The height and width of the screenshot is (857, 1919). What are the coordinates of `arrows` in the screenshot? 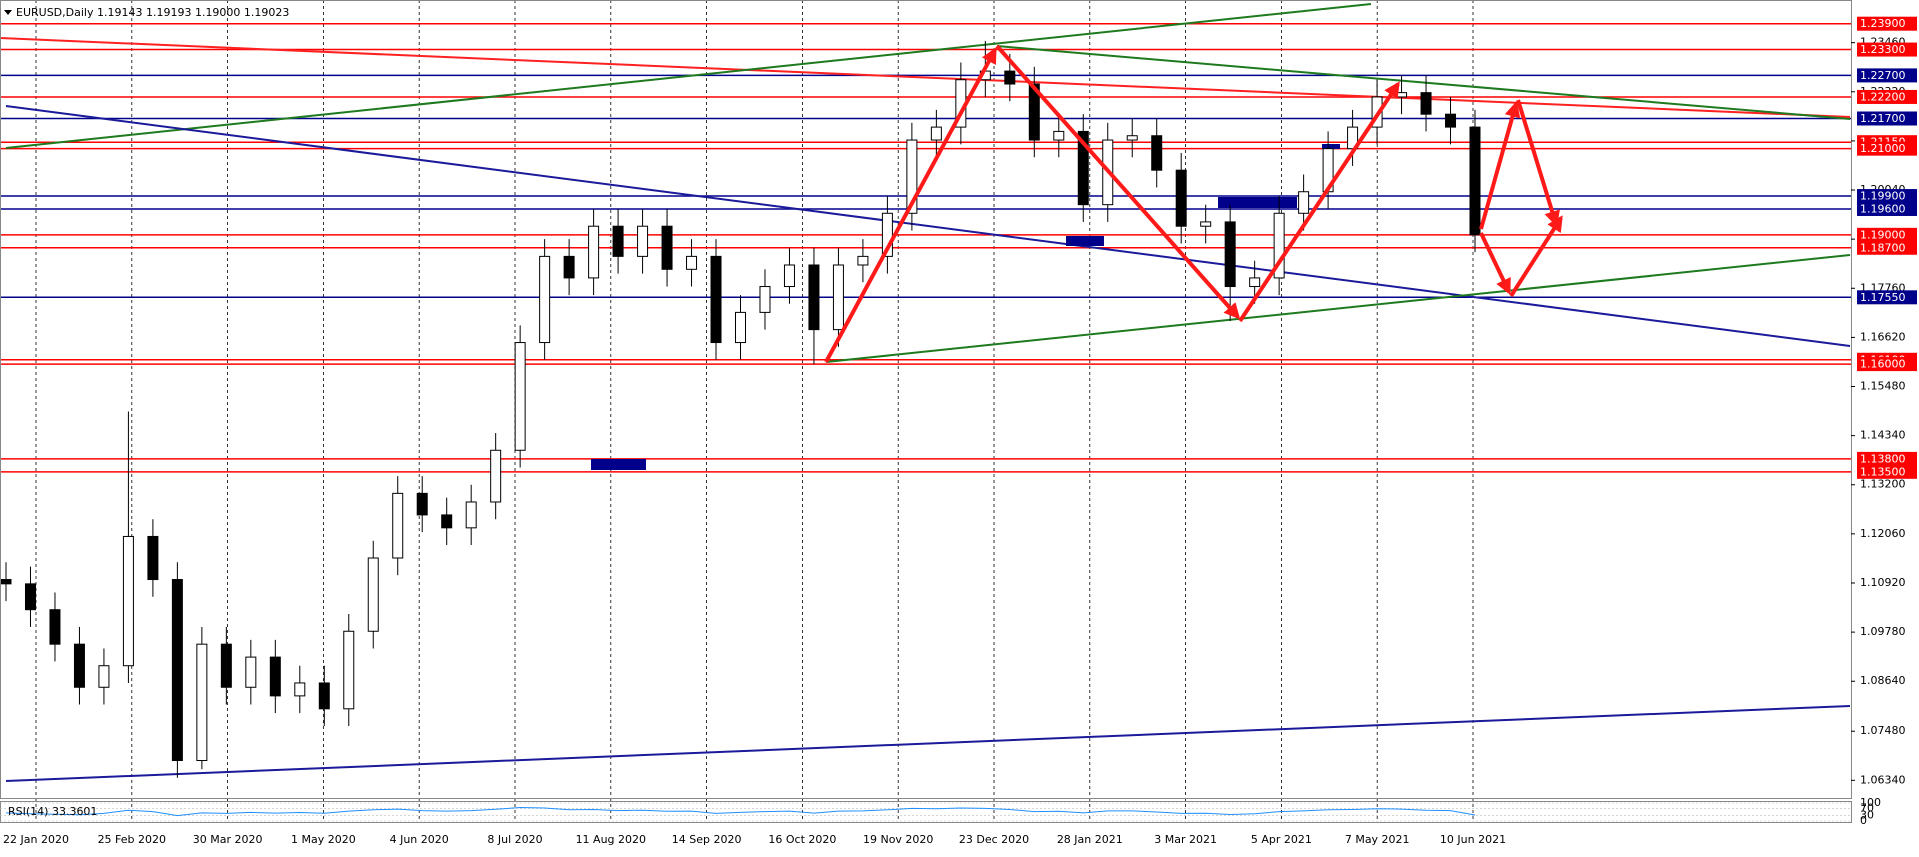 It's located at (1193, 203).